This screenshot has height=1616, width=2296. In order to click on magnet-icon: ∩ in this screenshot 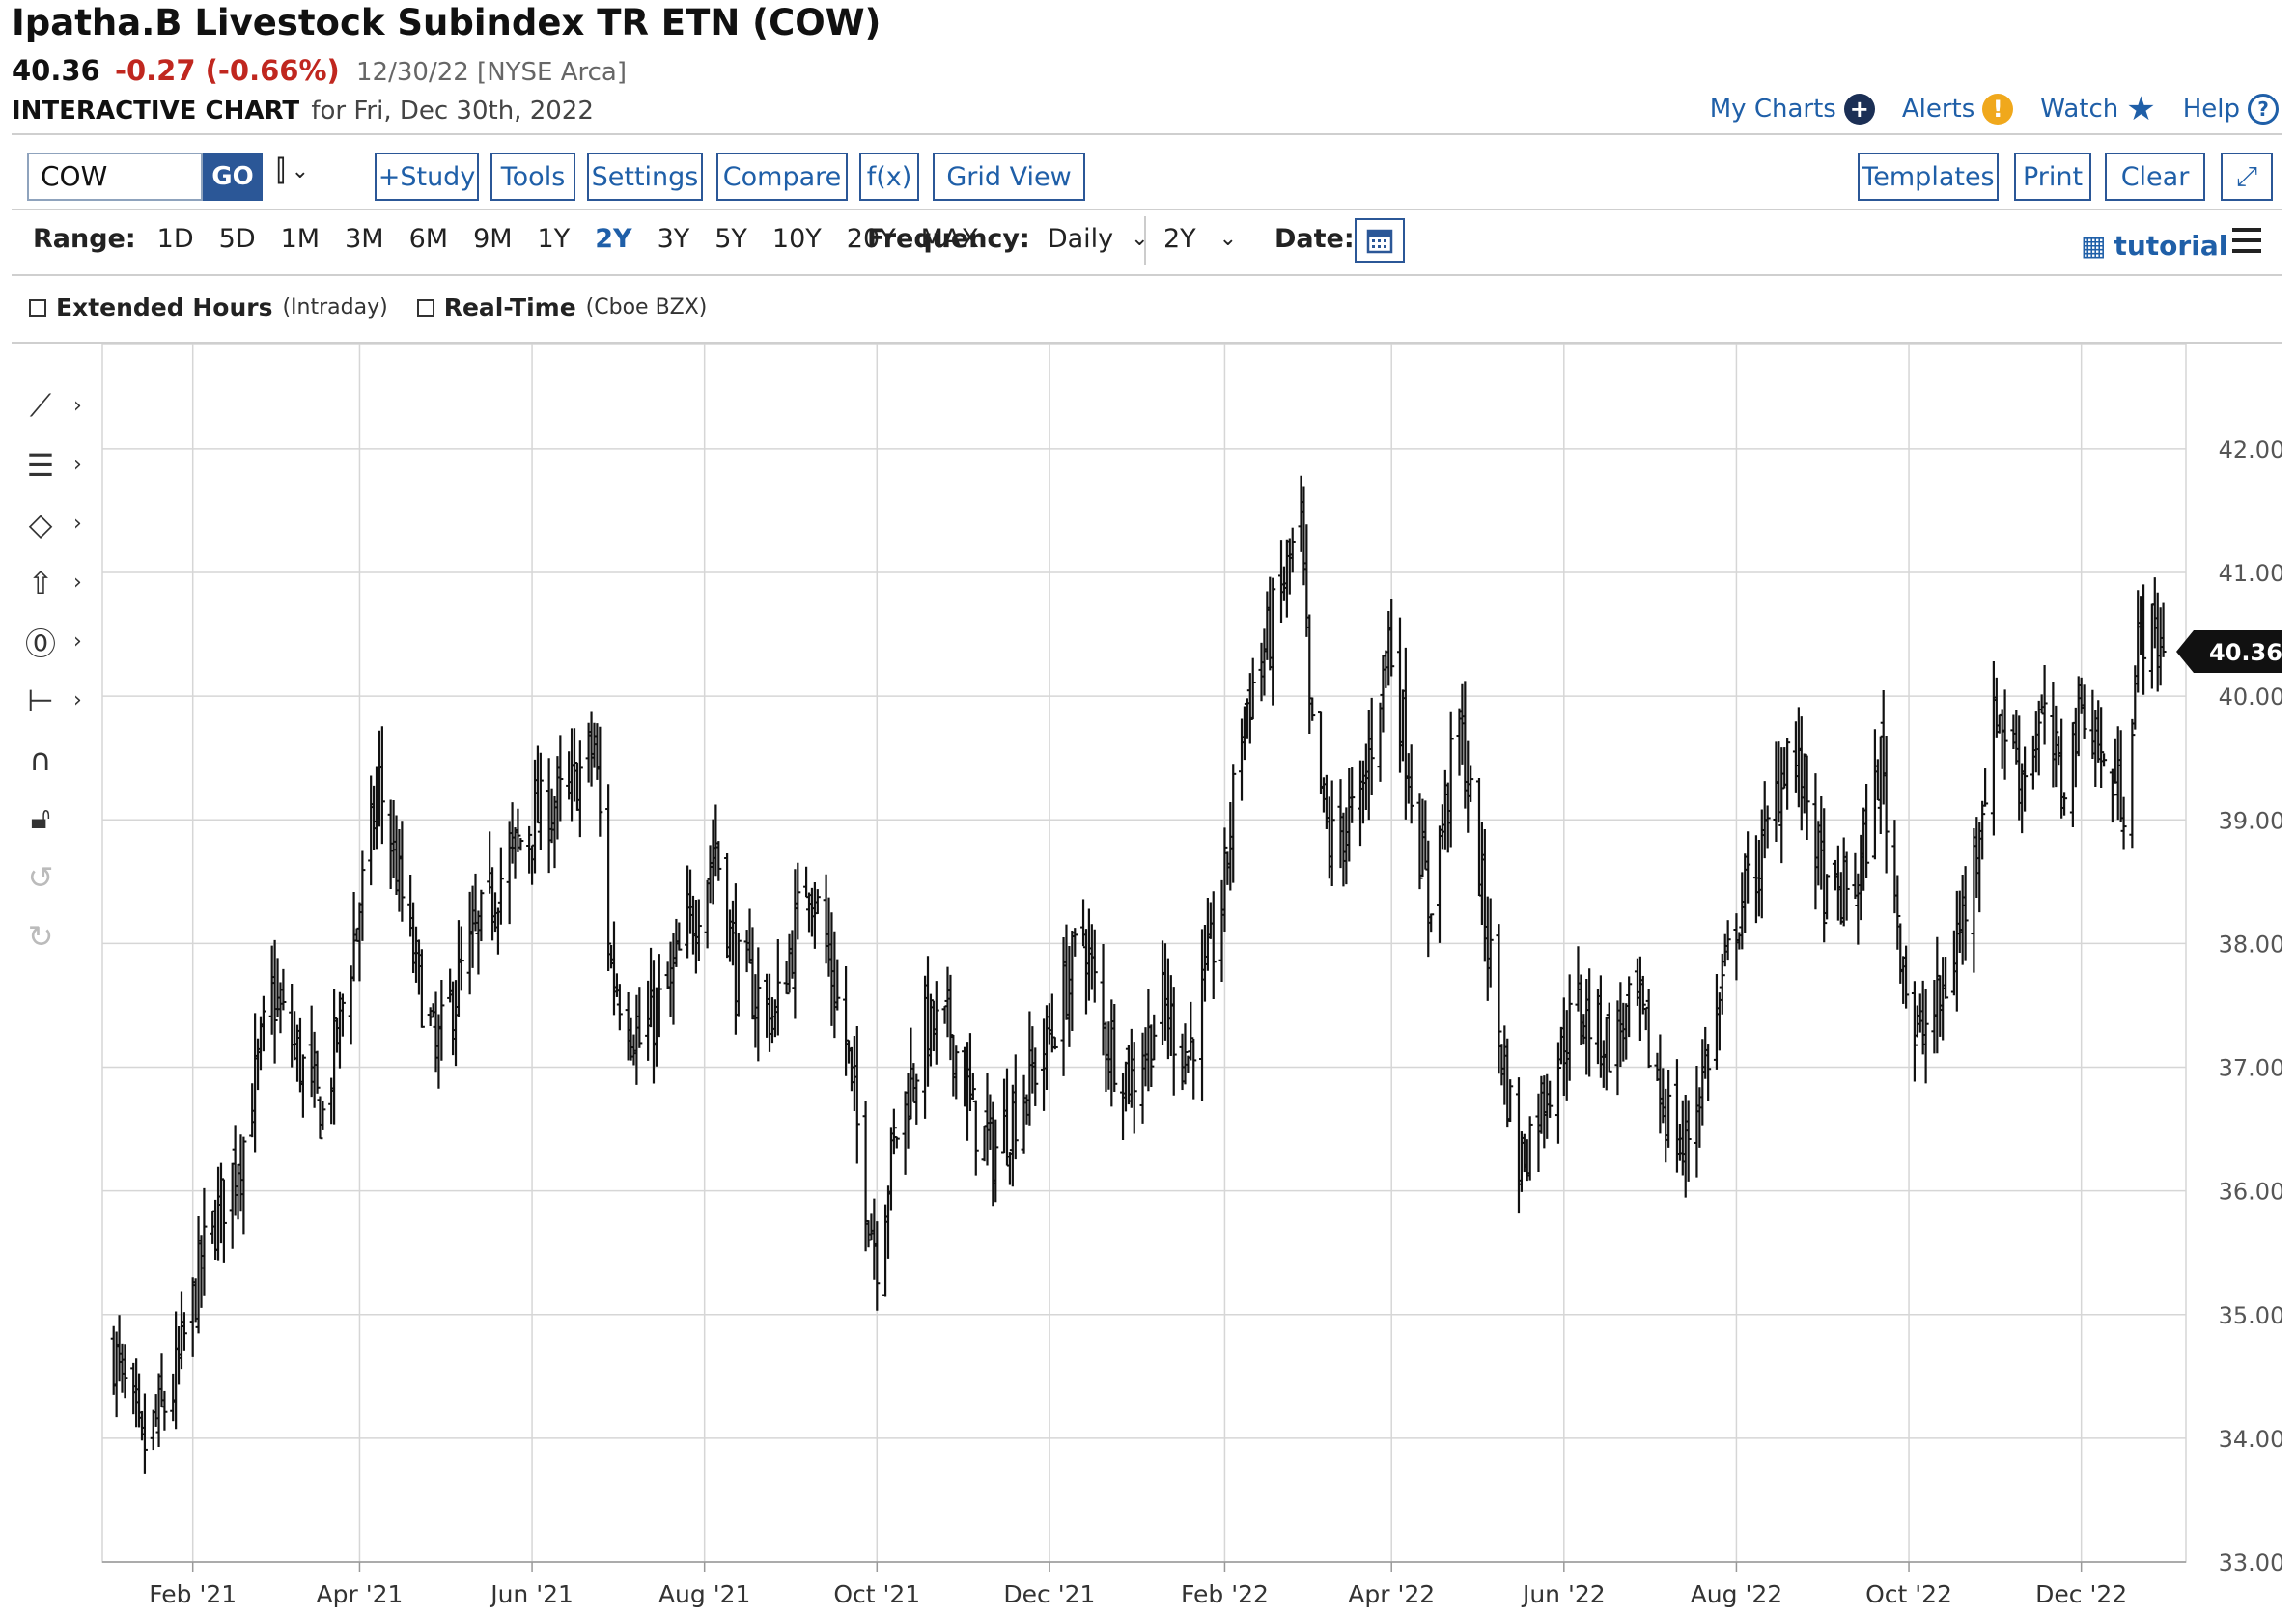, I will do `click(41, 759)`.